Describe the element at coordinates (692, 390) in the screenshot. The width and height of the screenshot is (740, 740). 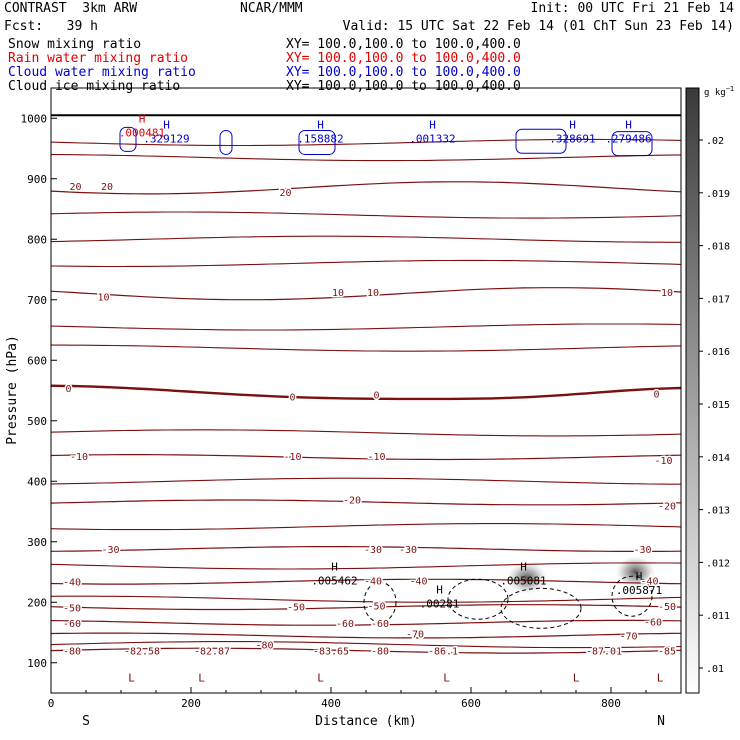
I see `colorbar-ramp` at that location.